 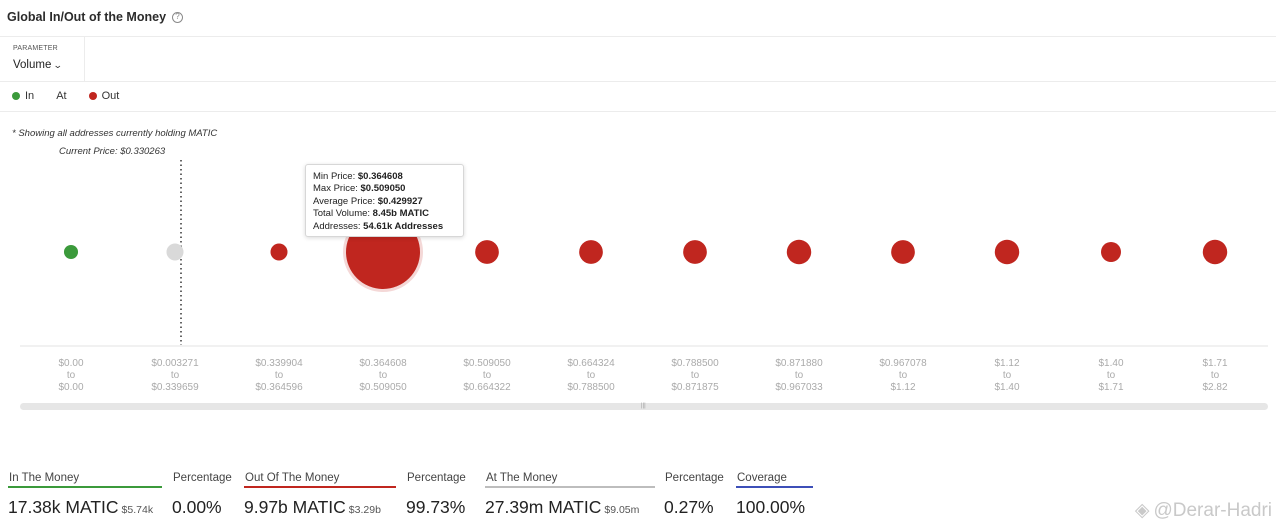 I want to click on bucket-from-label: $0.003271, so click(x=175, y=363).